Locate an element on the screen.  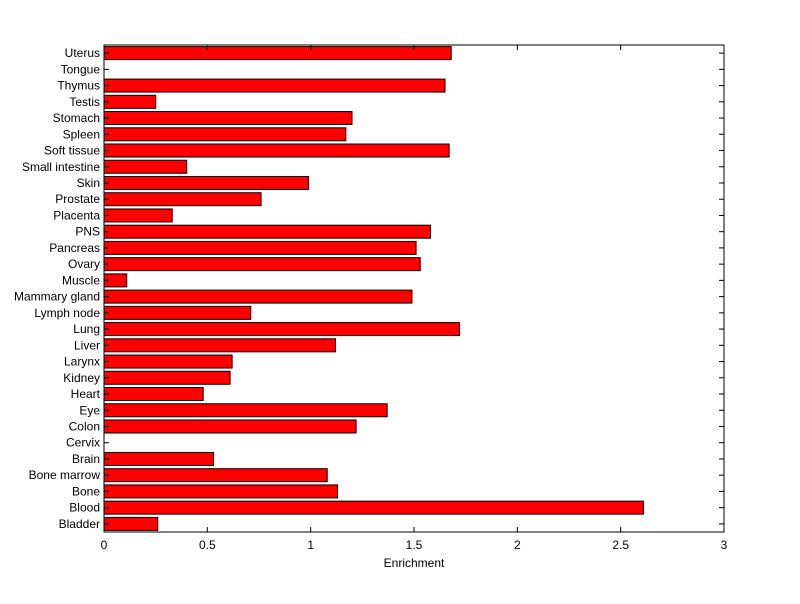
y-tick-label: Testis is located at coordinates (84, 102).